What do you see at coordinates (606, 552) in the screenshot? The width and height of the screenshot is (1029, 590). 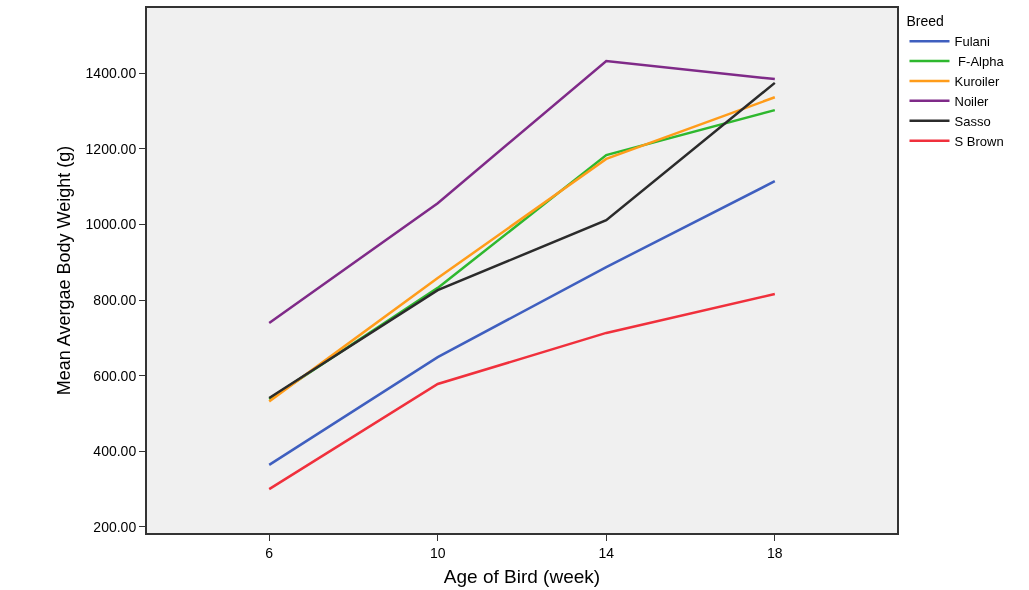 I see `x-tick-label: 14` at bounding box center [606, 552].